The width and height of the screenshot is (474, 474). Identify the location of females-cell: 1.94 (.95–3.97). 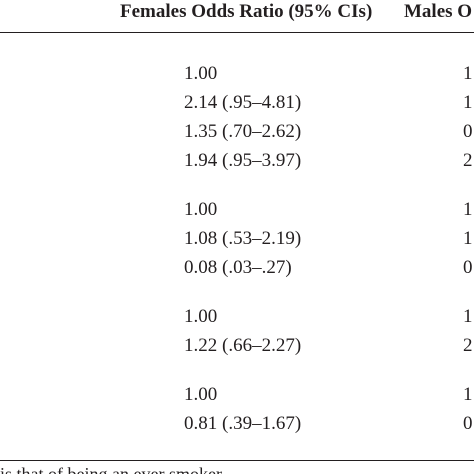
(243, 160).